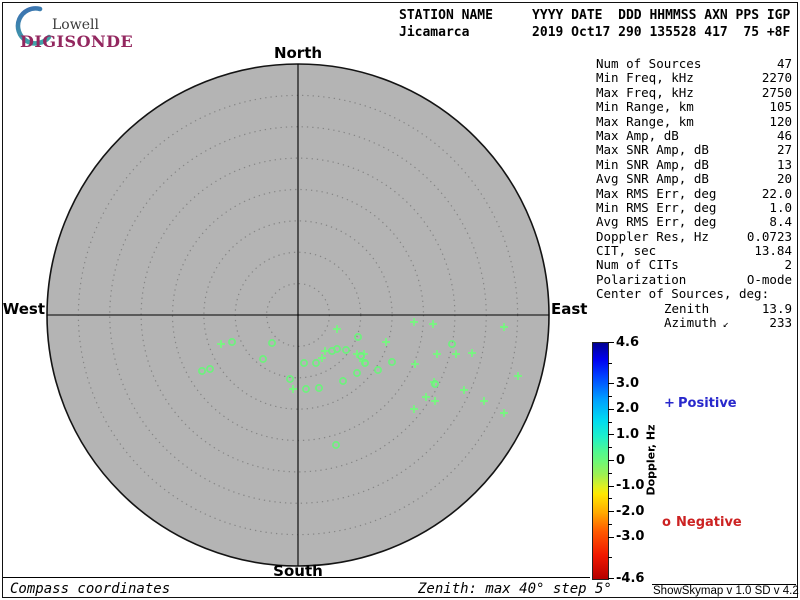 The height and width of the screenshot is (600, 800). Describe the element at coordinates (628, 434) in the screenshot. I see `colorbar-tick-label: 1.0` at that location.